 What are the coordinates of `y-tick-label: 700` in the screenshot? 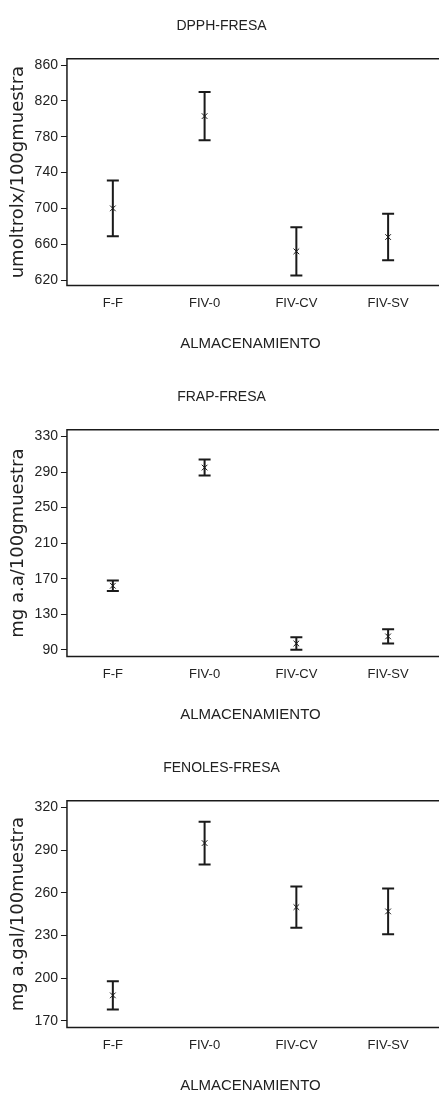 It's located at (46, 207).